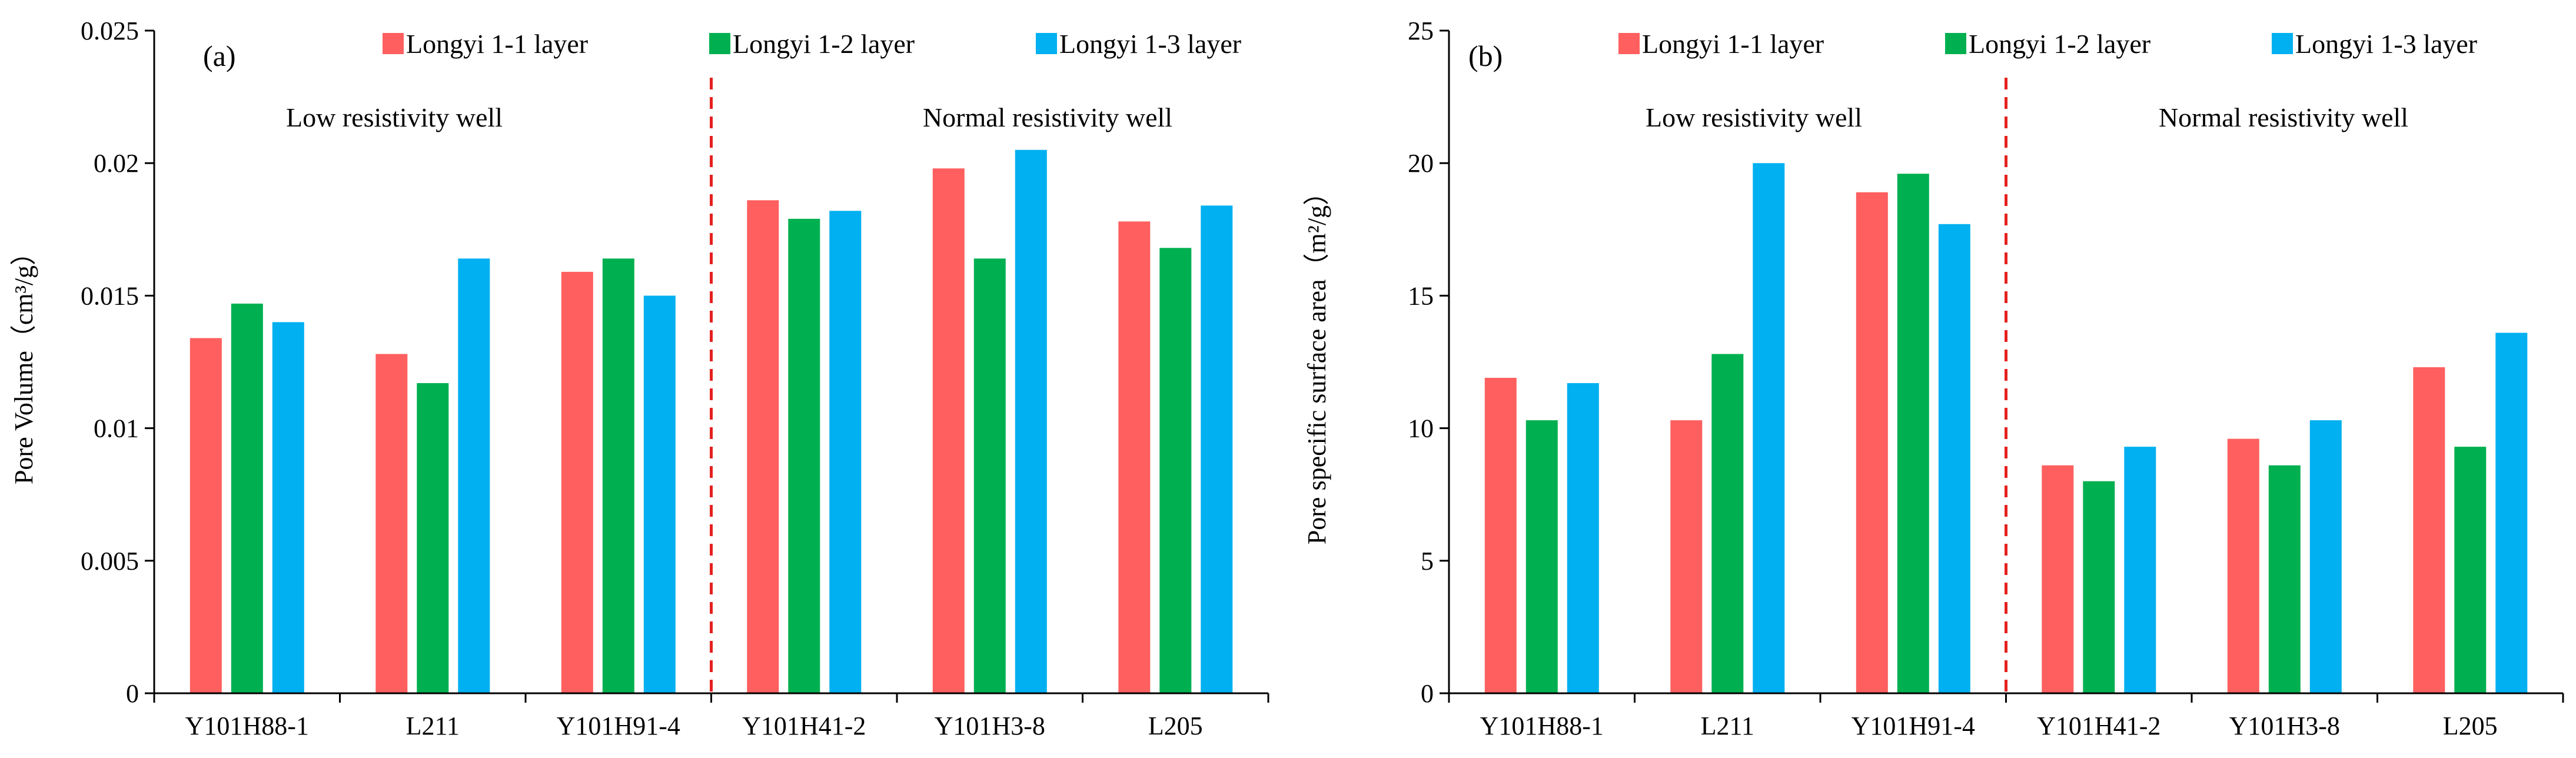  I want to click on panel-label: (b), so click(1485, 55).